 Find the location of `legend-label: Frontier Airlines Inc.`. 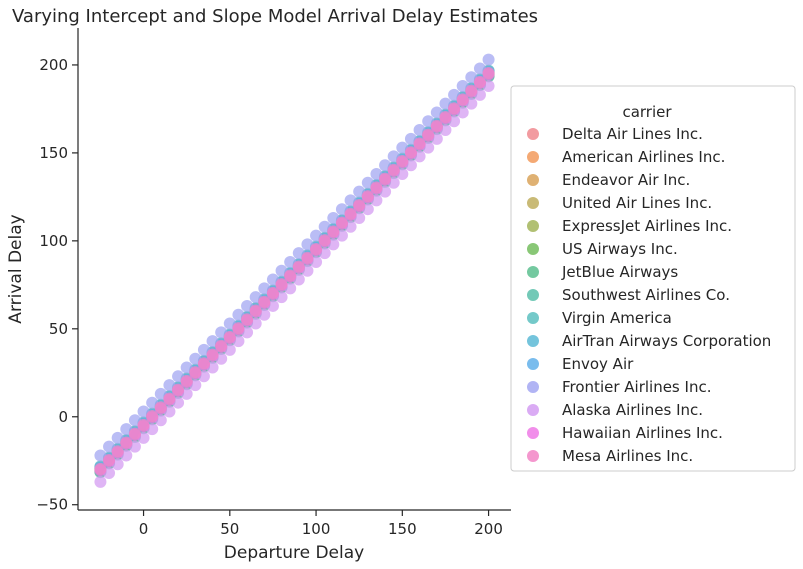

legend-label: Frontier Airlines Inc. is located at coordinates (636, 387).